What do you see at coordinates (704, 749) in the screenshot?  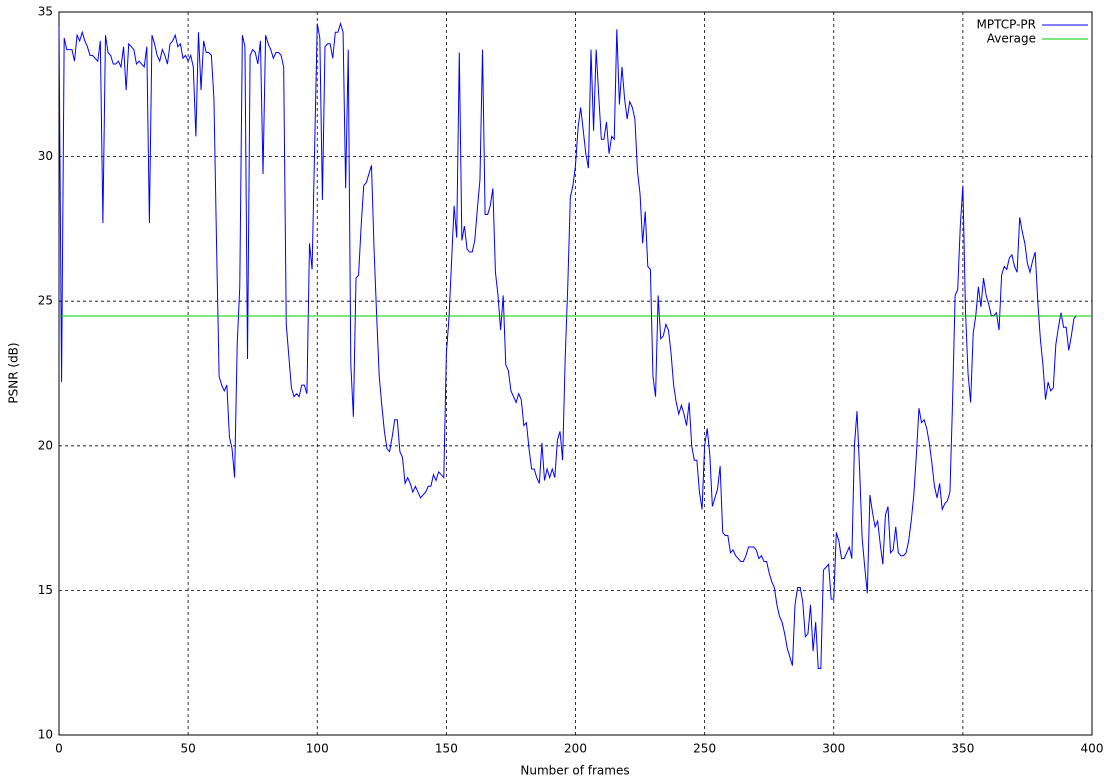 I see `x-tick-label: 250` at bounding box center [704, 749].